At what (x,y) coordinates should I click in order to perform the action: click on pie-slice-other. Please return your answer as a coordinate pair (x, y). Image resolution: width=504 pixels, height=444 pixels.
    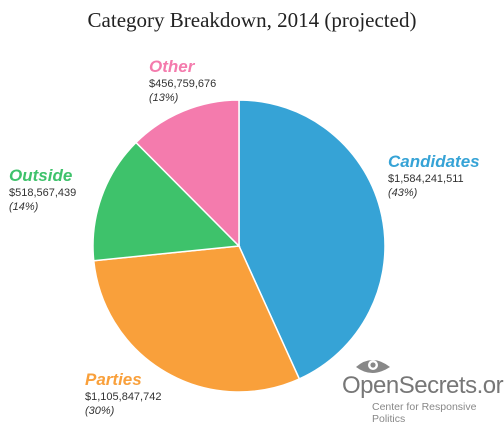
    Looking at the image, I should click on (187, 173).